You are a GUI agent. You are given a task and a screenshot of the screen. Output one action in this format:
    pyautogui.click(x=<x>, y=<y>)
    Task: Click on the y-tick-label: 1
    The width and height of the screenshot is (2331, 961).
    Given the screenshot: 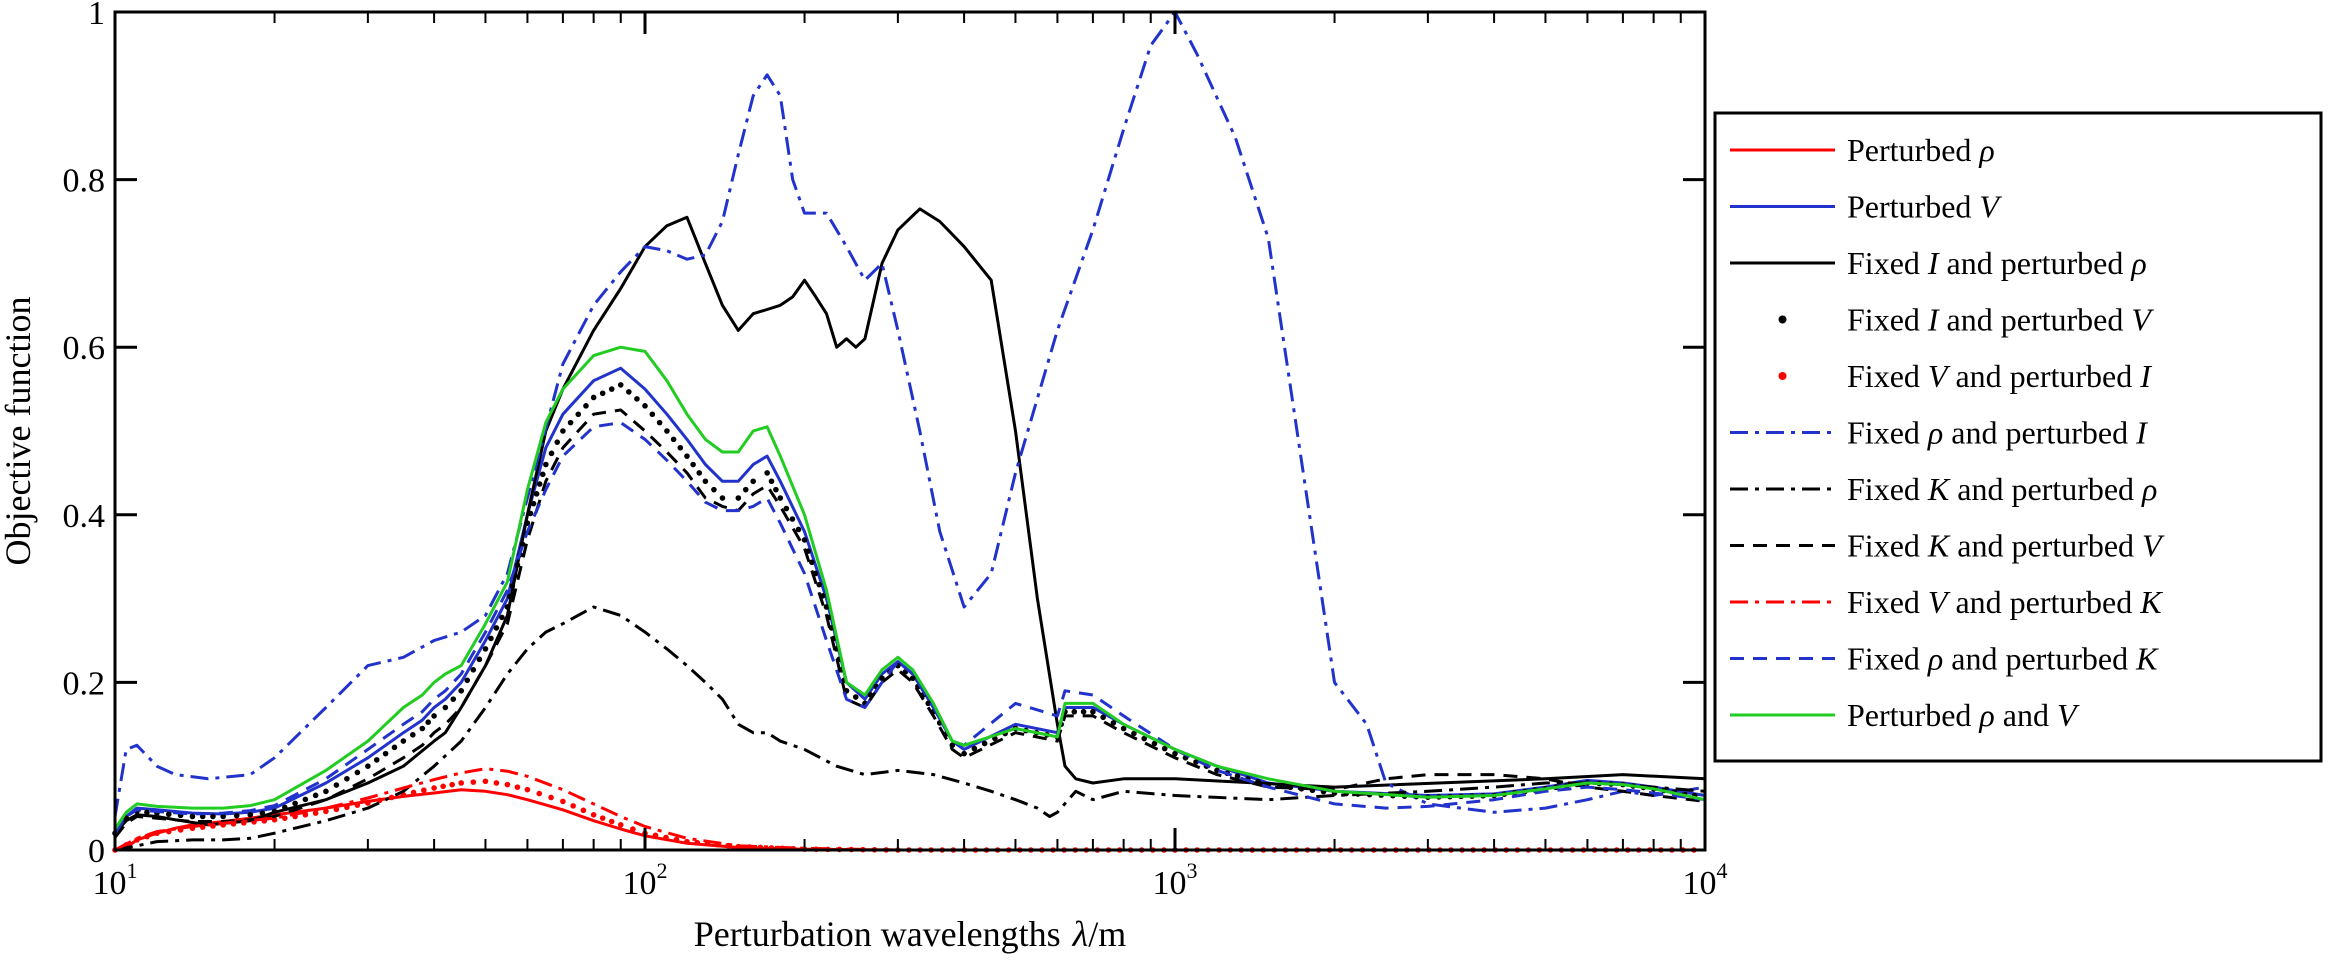 What is the action you would take?
    pyautogui.click(x=96, y=16)
    